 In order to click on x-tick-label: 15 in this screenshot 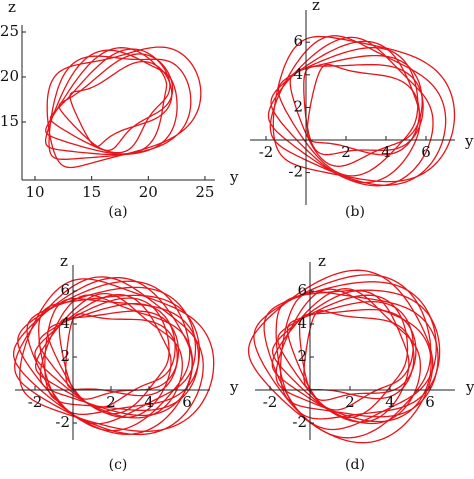, I will do `click(91, 192)`.